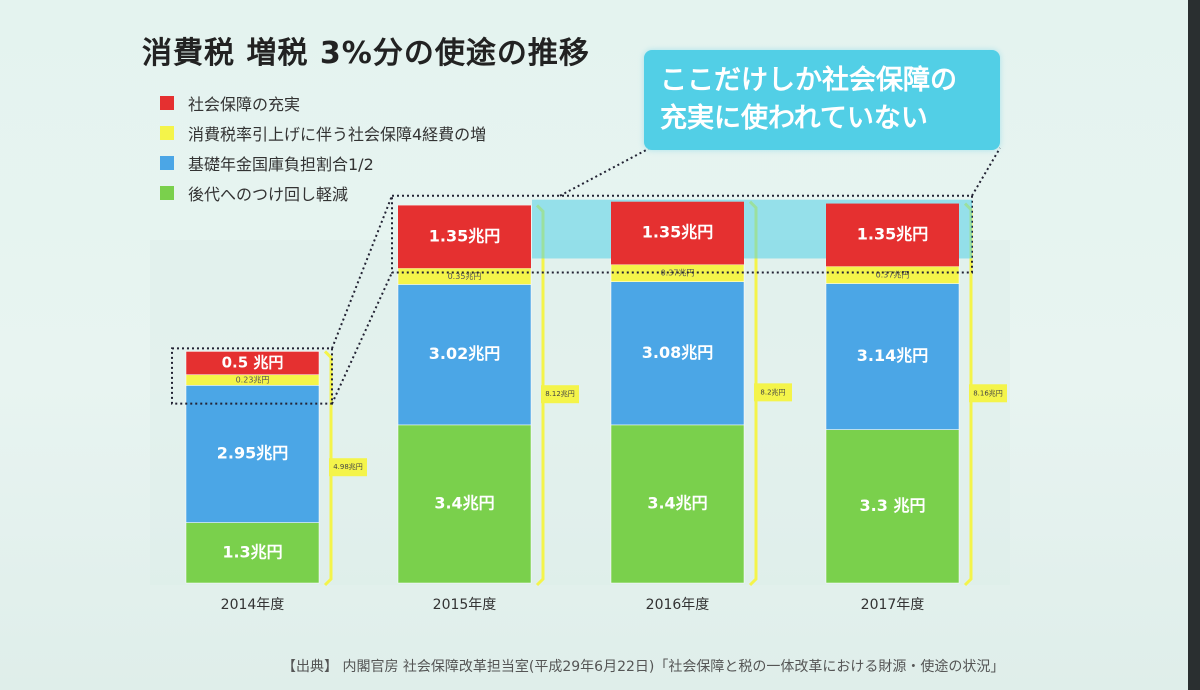 This screenshot has width=1200, height=690. What do you see at coordinates (253, 605) in the screenshot?
I see `x-tick-label: 2014年度` at bounding box center [253, 605].